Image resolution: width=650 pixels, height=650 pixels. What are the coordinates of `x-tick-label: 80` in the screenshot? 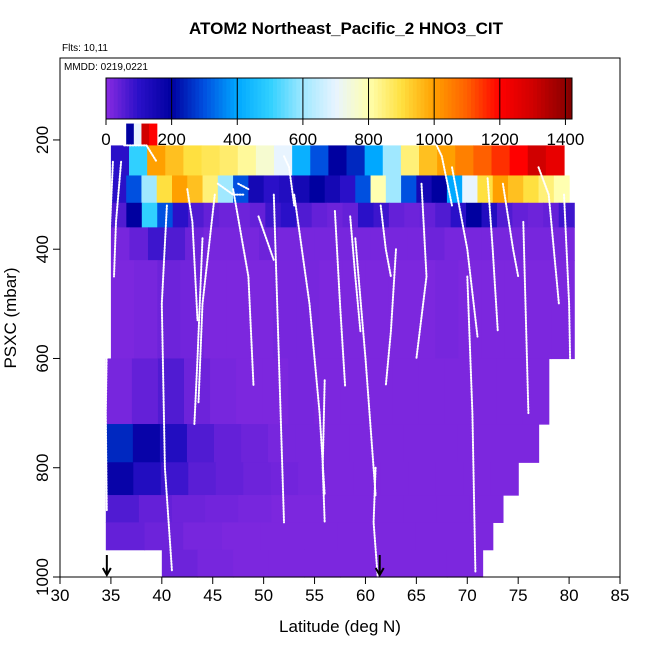 It's located at (569, 595).